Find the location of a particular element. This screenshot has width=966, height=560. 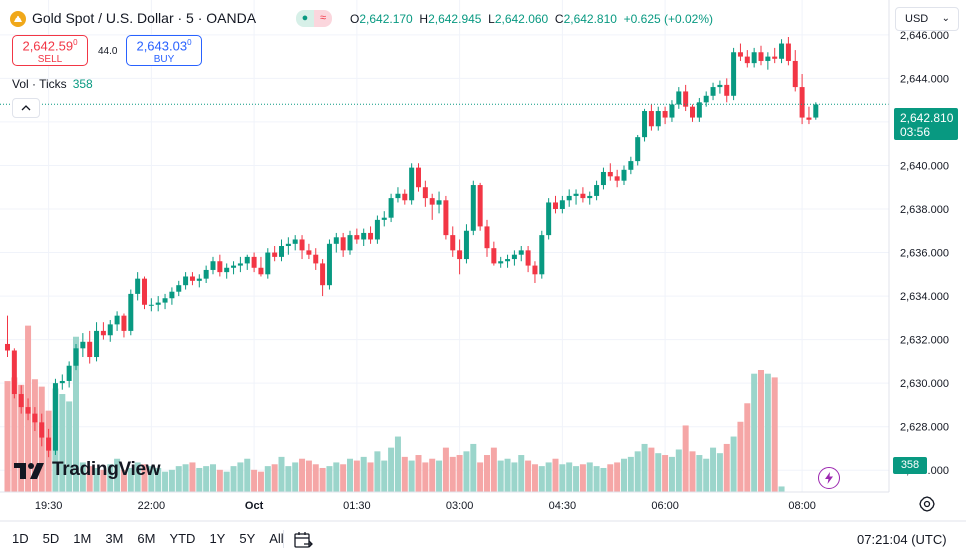

buy-button: 2,643.030 BUY is located at coordinates (164, 50).